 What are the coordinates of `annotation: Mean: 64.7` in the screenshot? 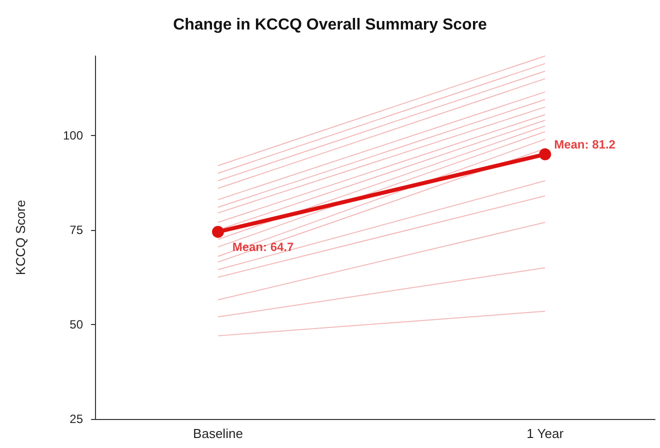 It's located at (263, 247).